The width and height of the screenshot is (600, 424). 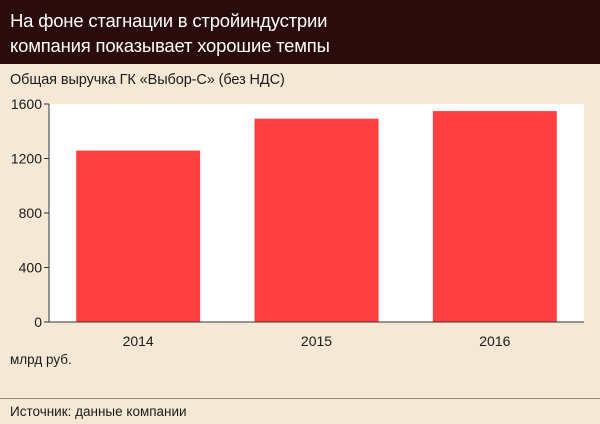 What do you see at coordinates (316, 220) in the screenshot?
I see `bar-2015` at bounding box center [316, 220].